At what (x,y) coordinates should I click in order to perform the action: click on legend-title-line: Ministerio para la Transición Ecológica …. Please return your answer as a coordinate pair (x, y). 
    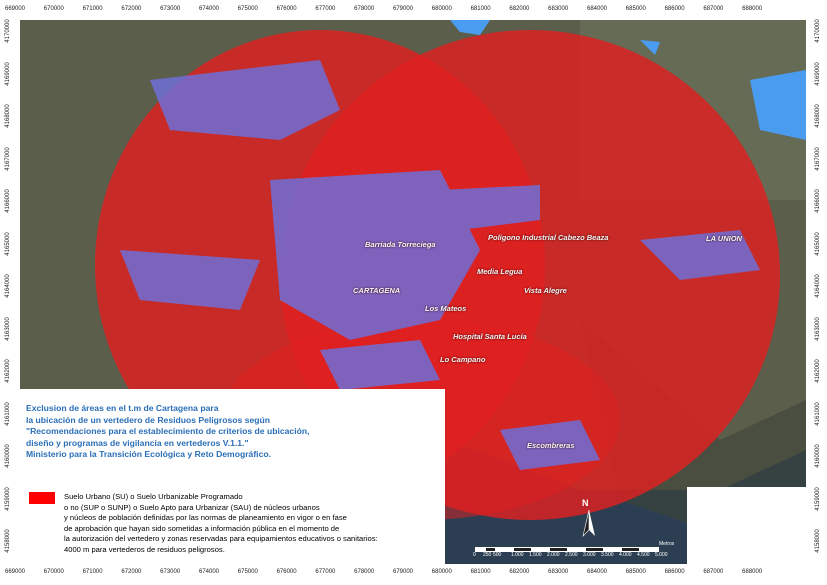
    Looking at the image, I should click on (148, 454).